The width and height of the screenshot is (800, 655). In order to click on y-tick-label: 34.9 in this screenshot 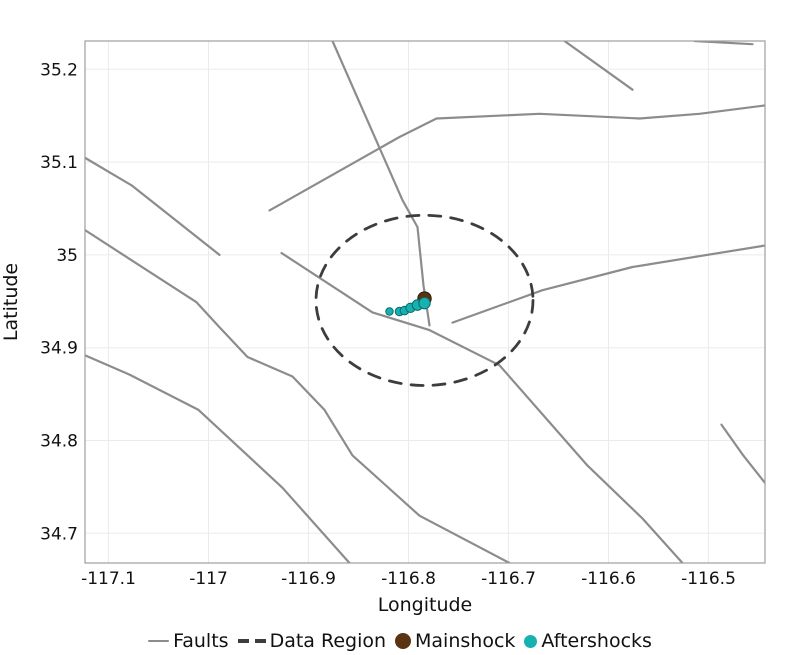, I will do `click(59, 349)`.